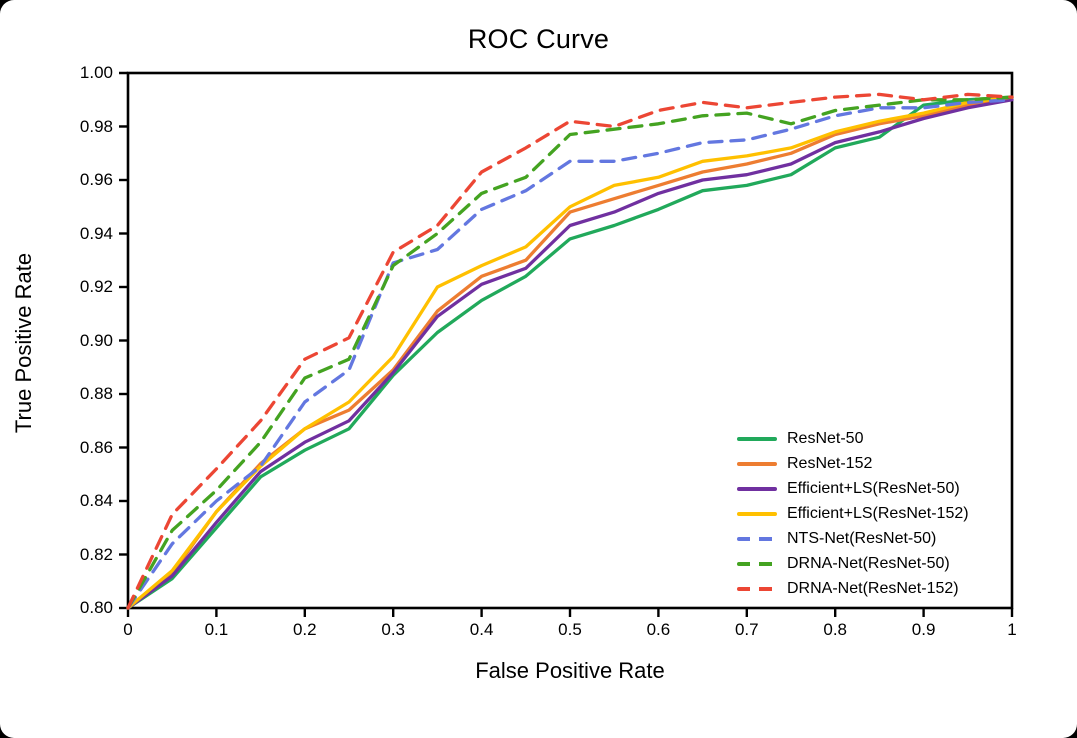 The width and height of the screenshot is (1077, 738). I want to click on x-tick-label: 0.5, so click(570, 629).